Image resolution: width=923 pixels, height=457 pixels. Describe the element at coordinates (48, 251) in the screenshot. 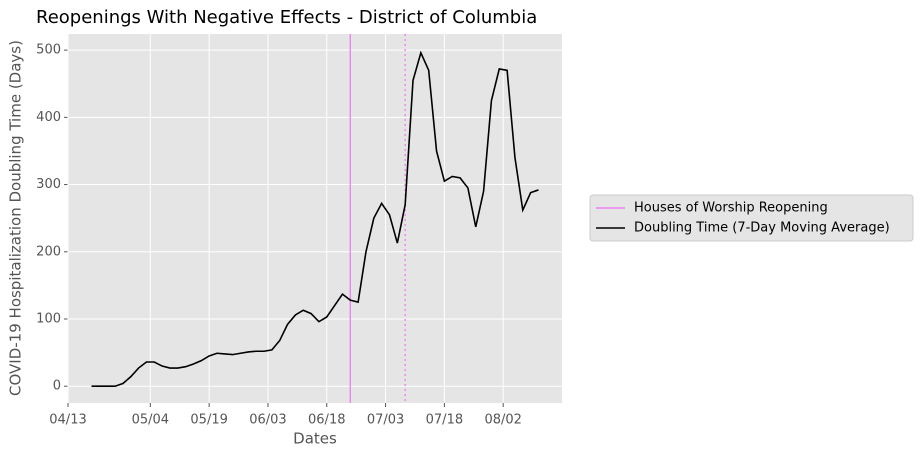

I see `y-tick-label: 200` at that location.